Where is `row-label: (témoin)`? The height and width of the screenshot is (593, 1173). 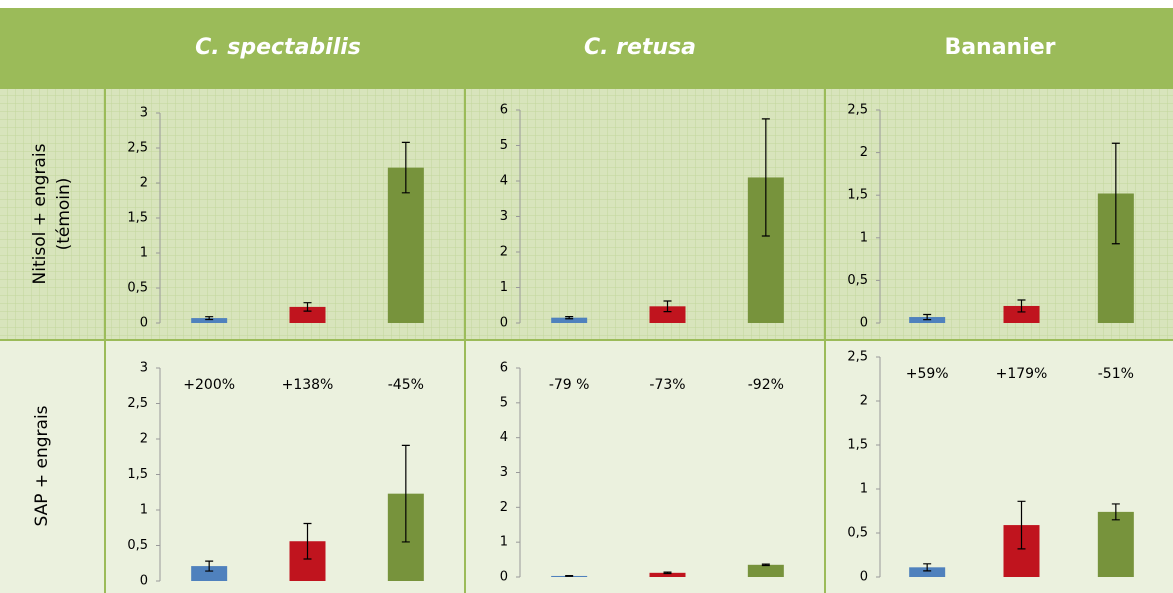 row-label: (témoin) is located at coordinates (64, 214).